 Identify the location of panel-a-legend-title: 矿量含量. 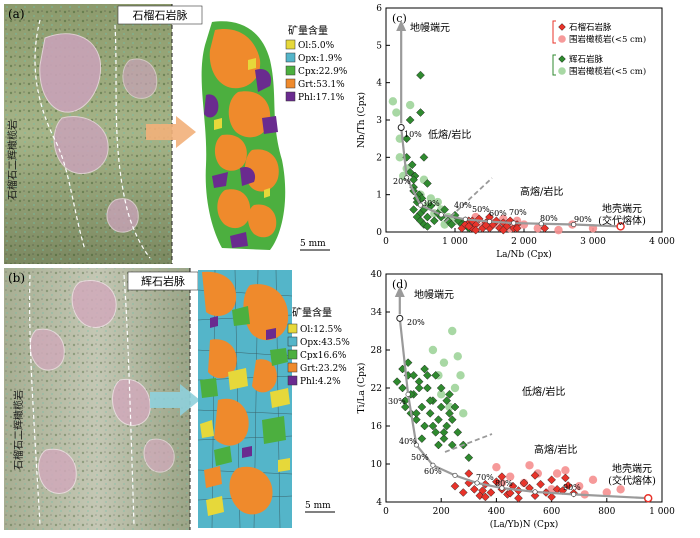
(308, 30).